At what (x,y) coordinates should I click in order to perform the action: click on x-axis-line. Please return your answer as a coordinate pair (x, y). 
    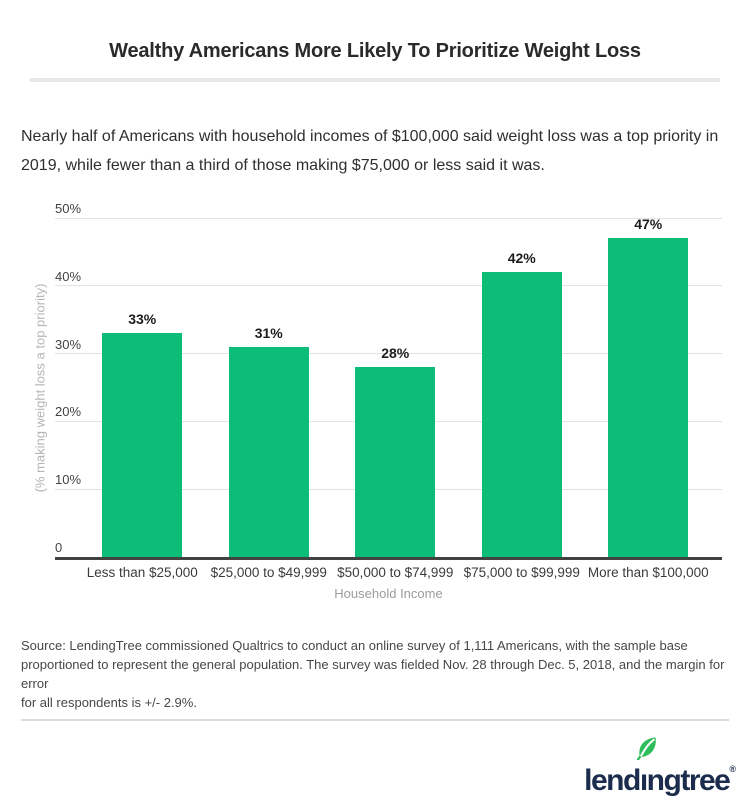
    Looking at the image, I should click on (388, 558).